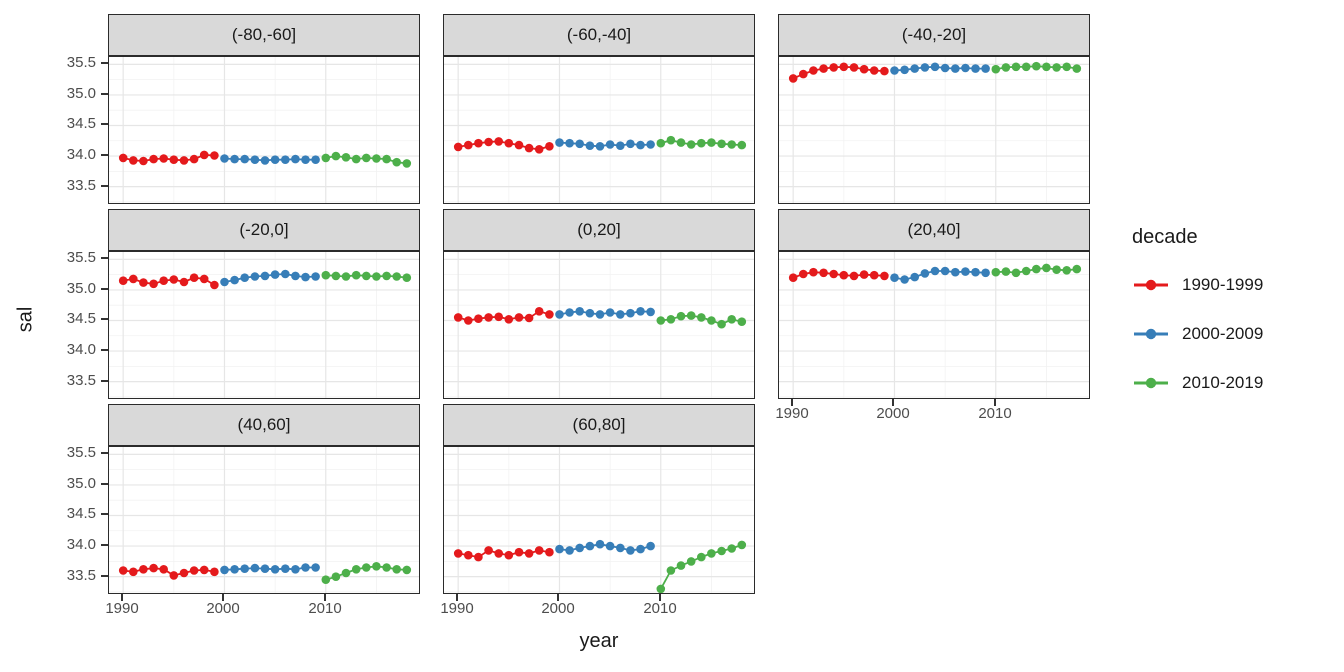 The height and width of the screenshot is (672, 1344). I want to click on x-axis-title: year, so click(599, 641).